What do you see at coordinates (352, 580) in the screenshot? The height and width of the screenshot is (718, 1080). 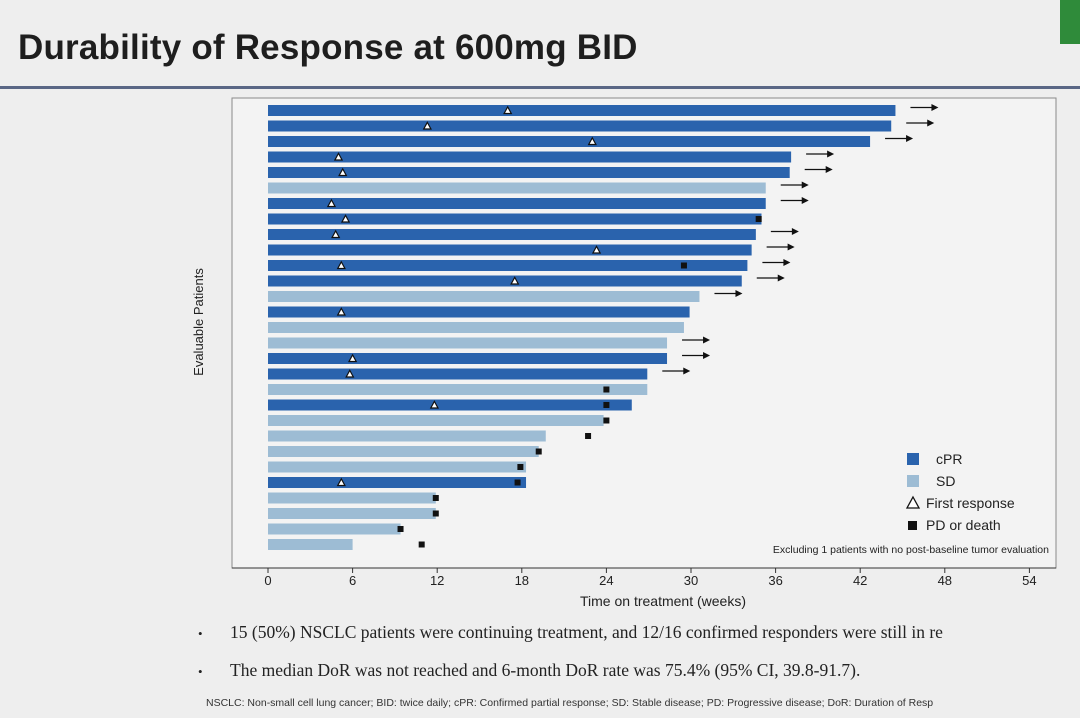 I see `x-tick-label: 6` at bounding box center [352, 580].